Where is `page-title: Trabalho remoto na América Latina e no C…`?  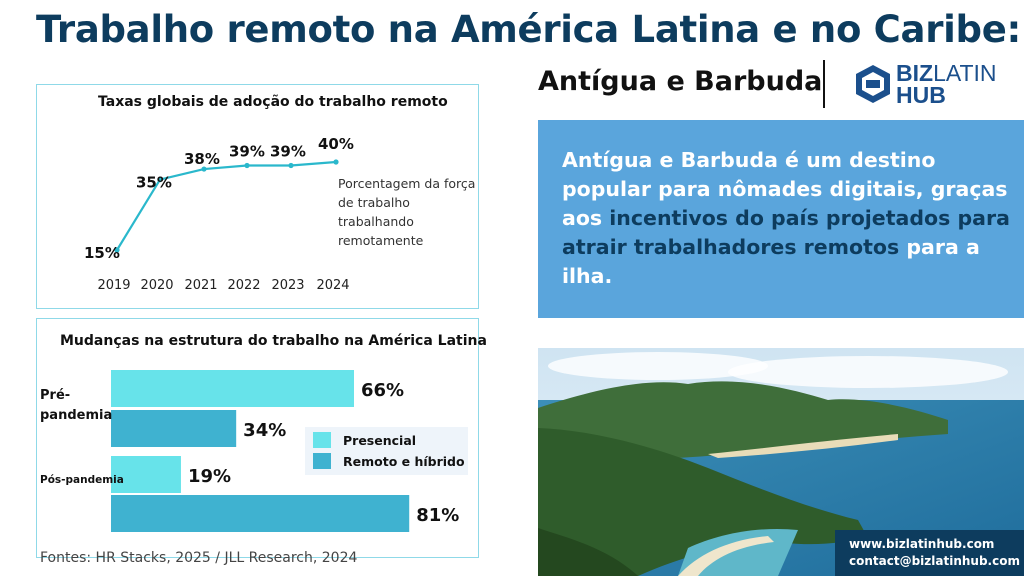
page-title: Trabalho remoto na América Latina e no C… is located at coordinates (529, 29).